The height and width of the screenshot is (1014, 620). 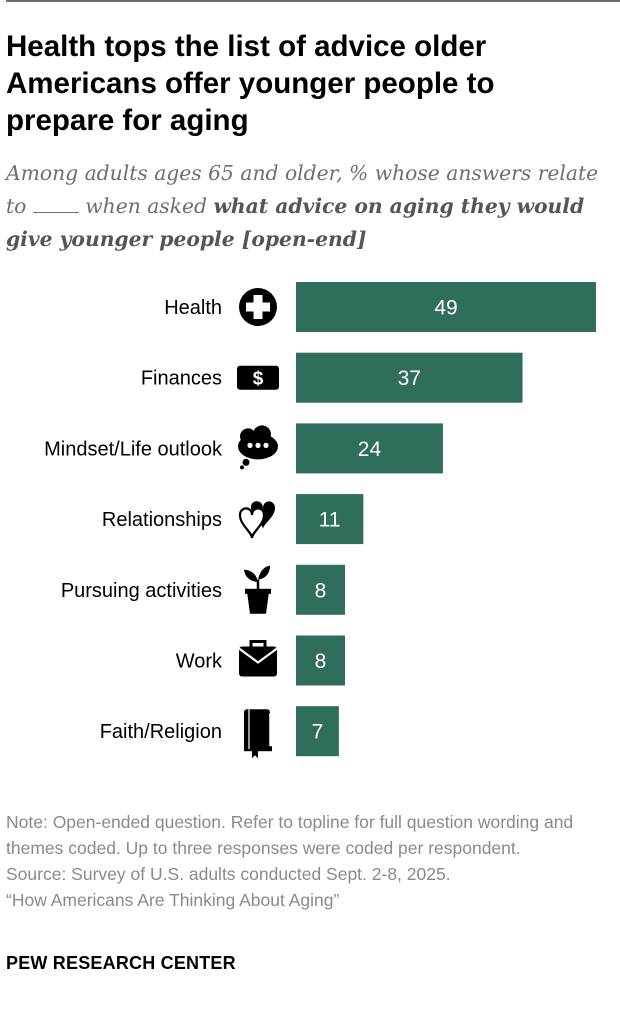 I want to click on dollar-bill-icon: $, so click(x=258, y=377).